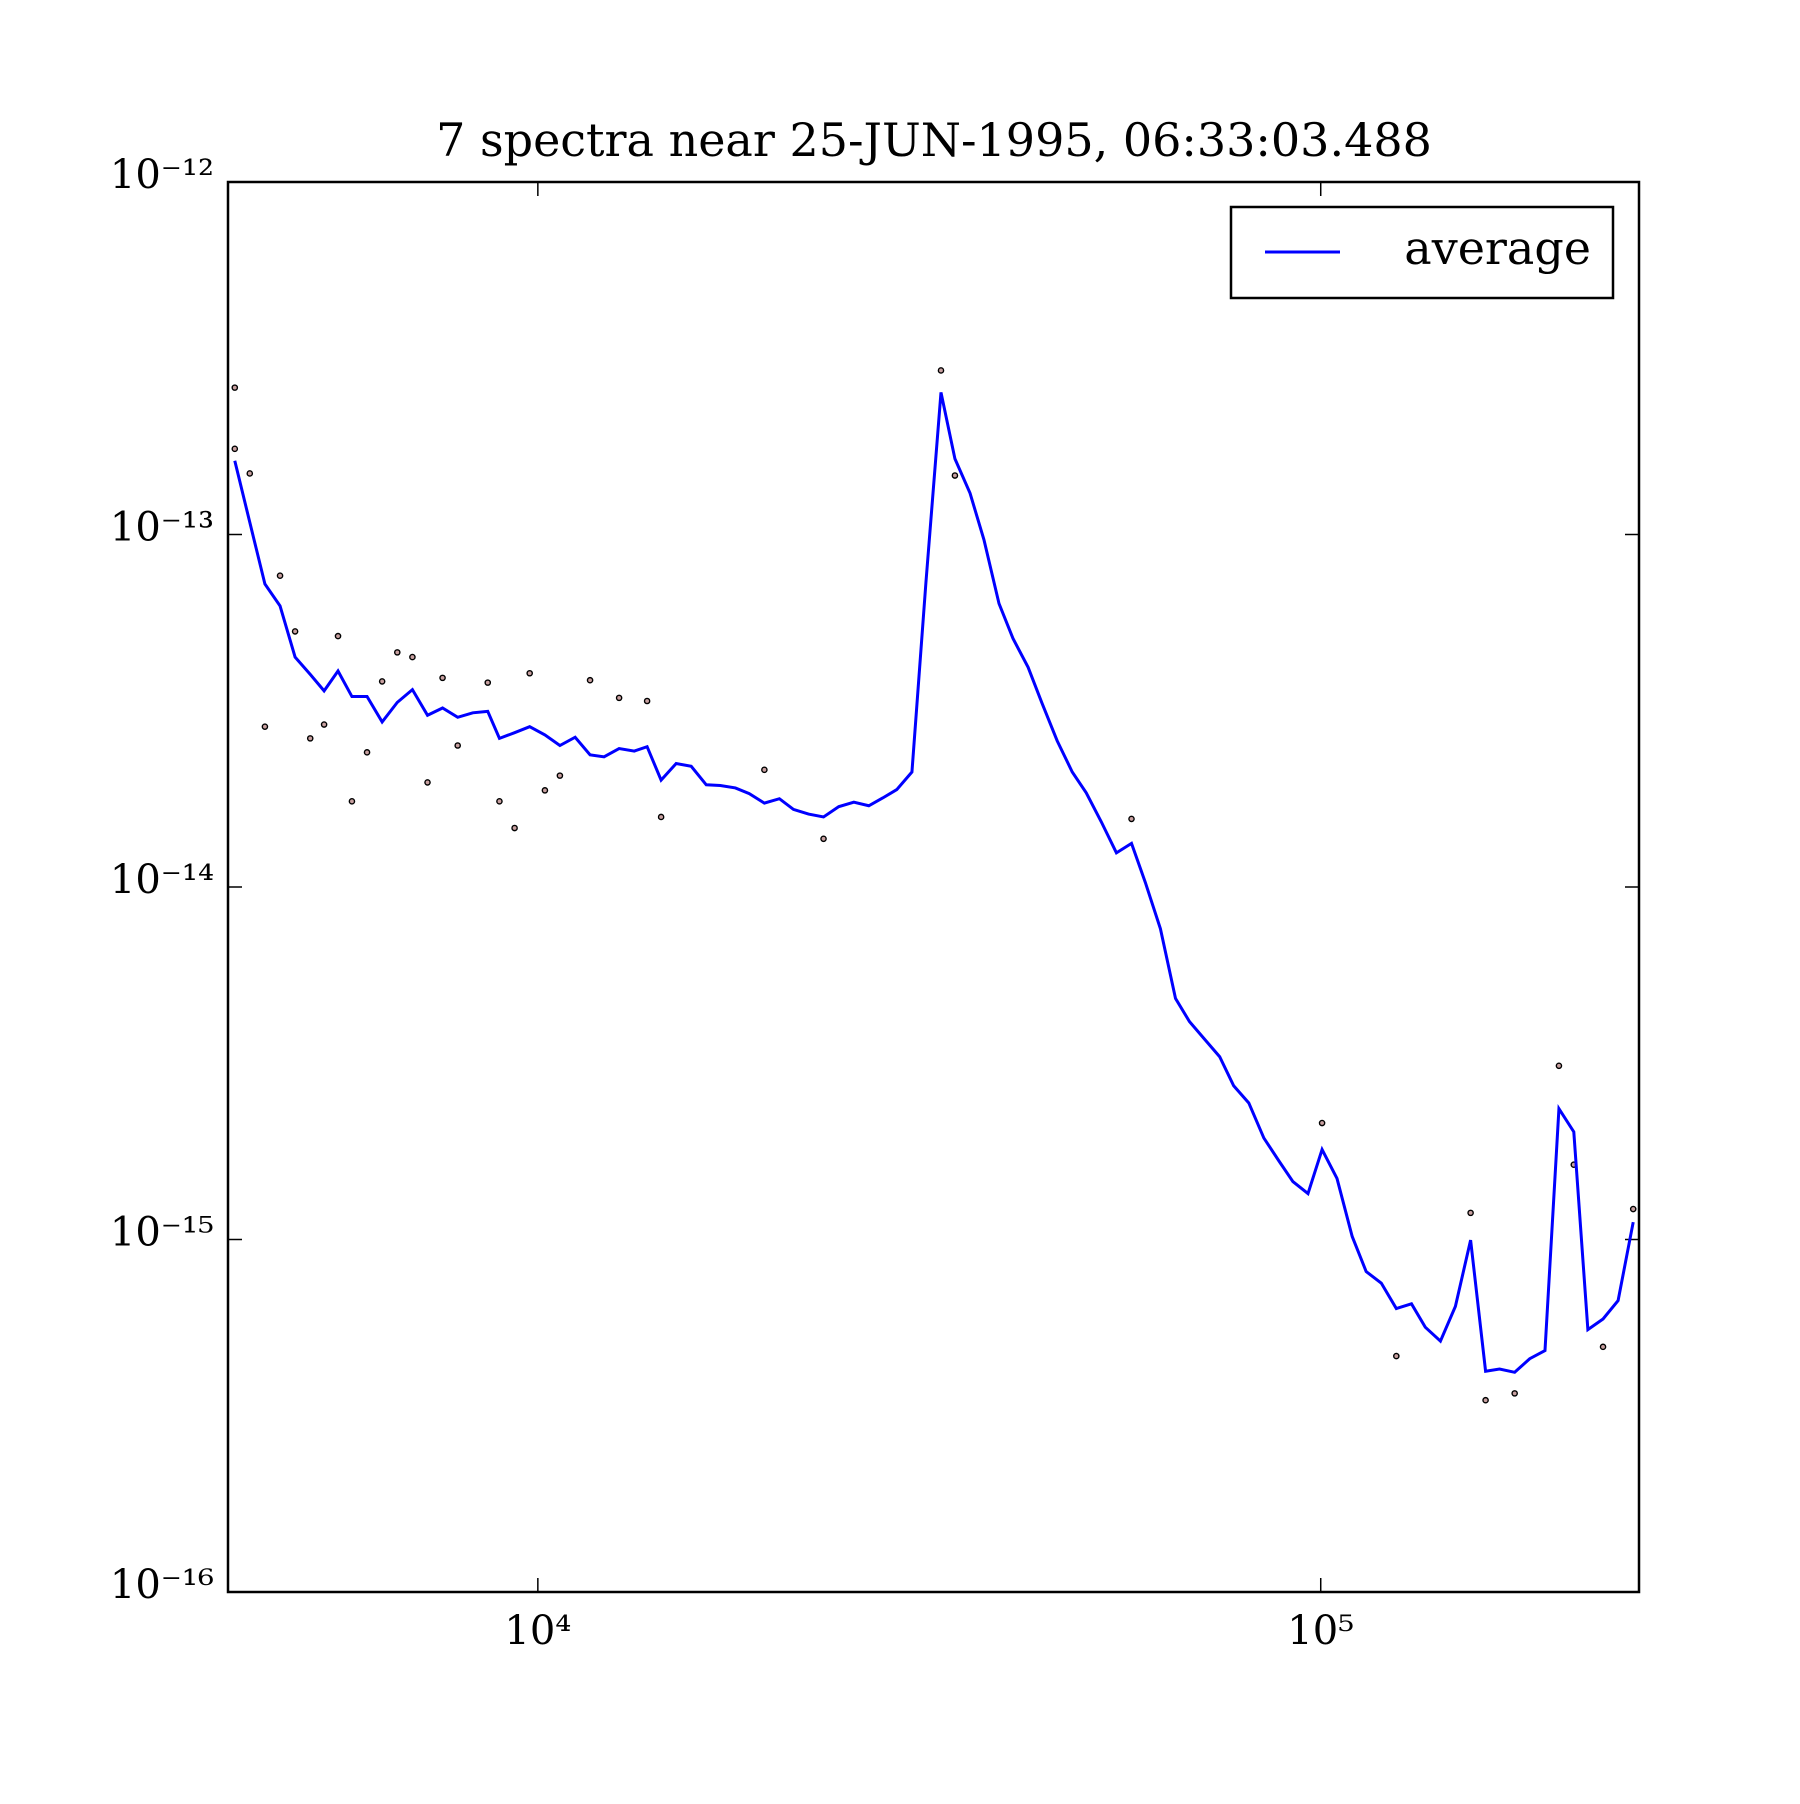 The height and width of the screenshot is (1804, 1800). I want to click on x-tick-label: 10⁴, so click(537, 1631).